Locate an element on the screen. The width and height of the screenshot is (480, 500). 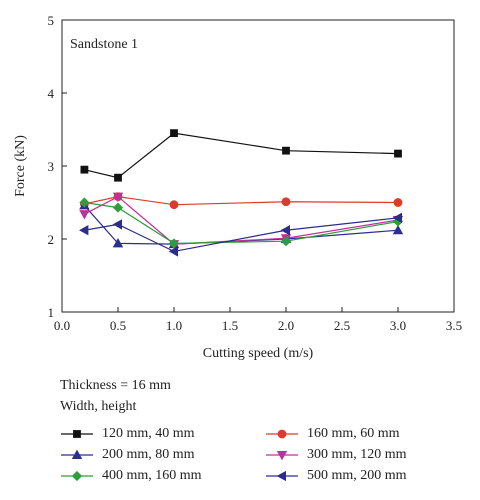
legend-entry: 160 mm, 60 mm is located at coordinates (367, 433).